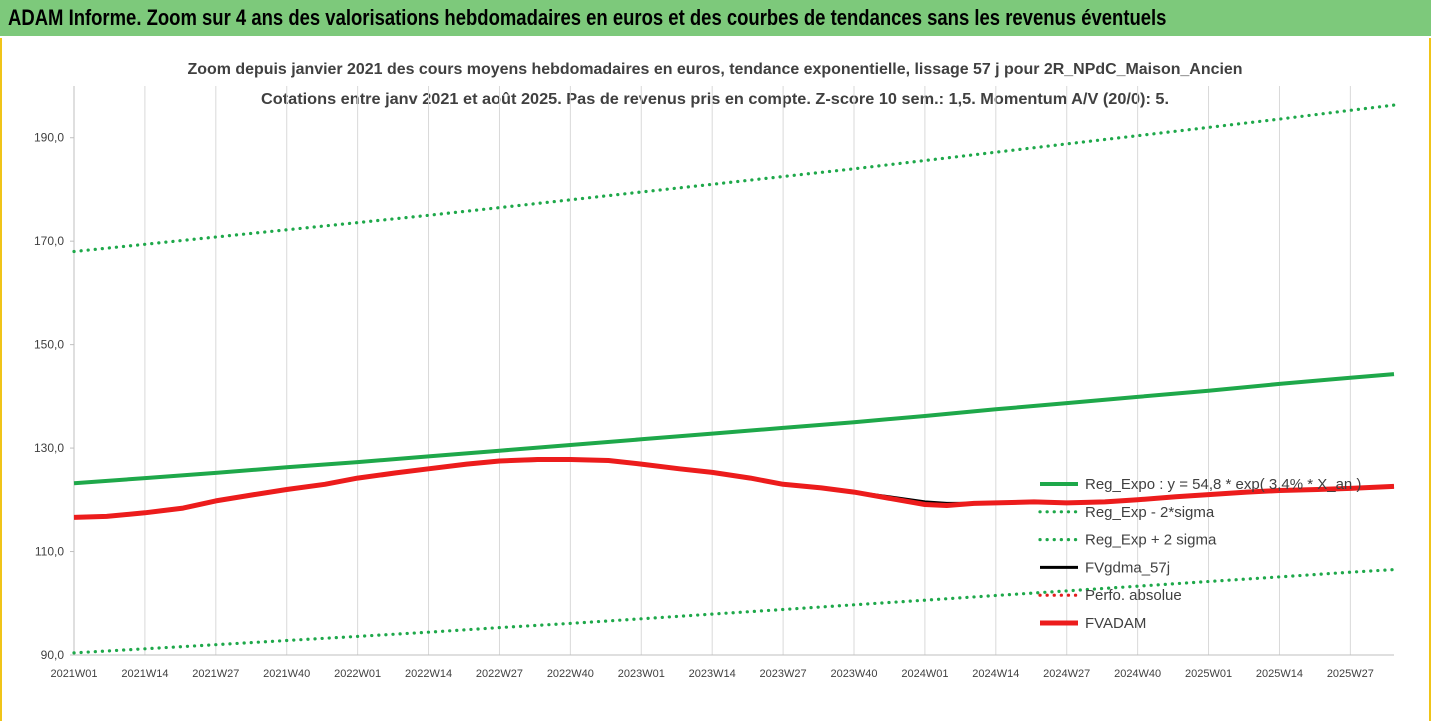  I want to click on x-tick-label: 2025W01, so click(1208, 674).